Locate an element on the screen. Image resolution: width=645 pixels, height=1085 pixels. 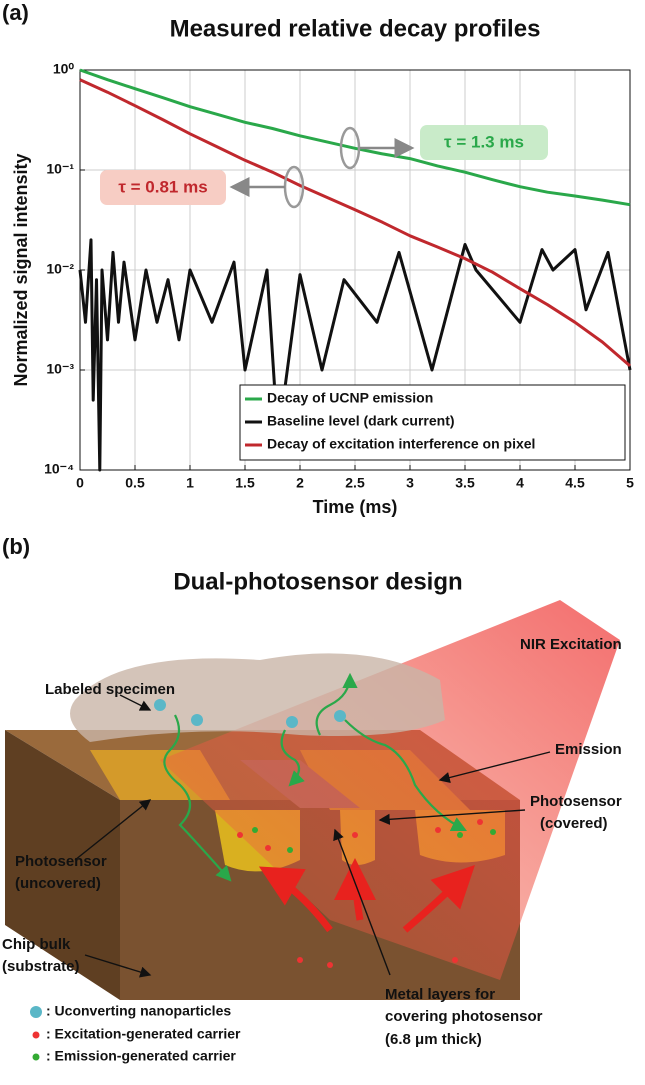
legend-entry: : Excitation-generated carrier is located at coordinates (143, 1034).